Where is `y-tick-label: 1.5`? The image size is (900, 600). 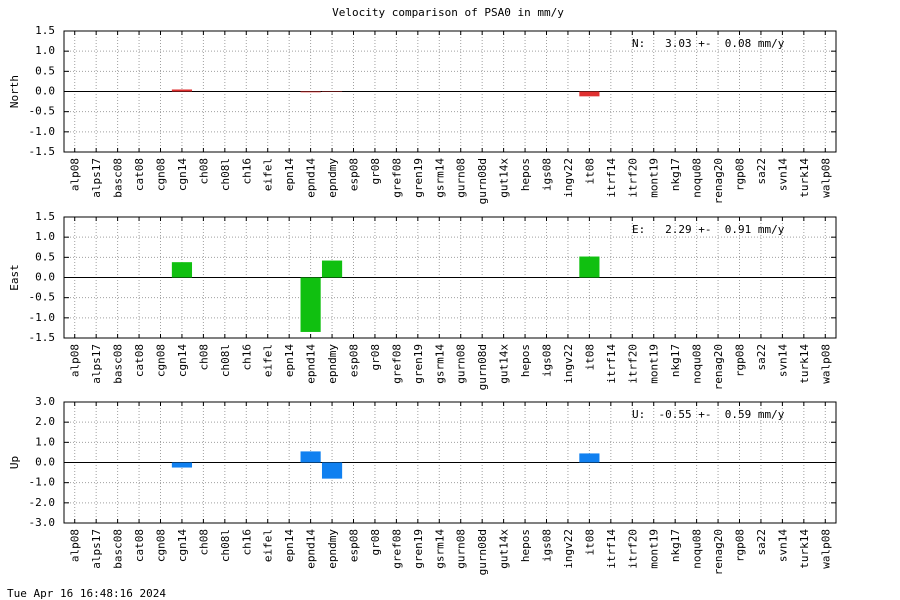 y-tick-label: 1.5 is located at coordinates (45, 30).